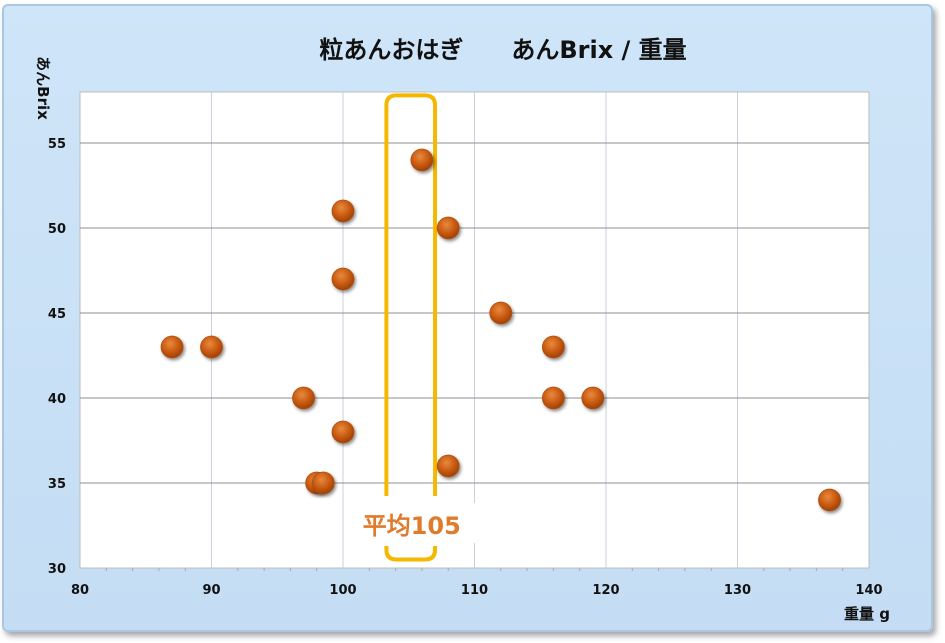 This screenshot has width=945, height=643. I want to click on x-tick-label: 110, so click(474, 590).